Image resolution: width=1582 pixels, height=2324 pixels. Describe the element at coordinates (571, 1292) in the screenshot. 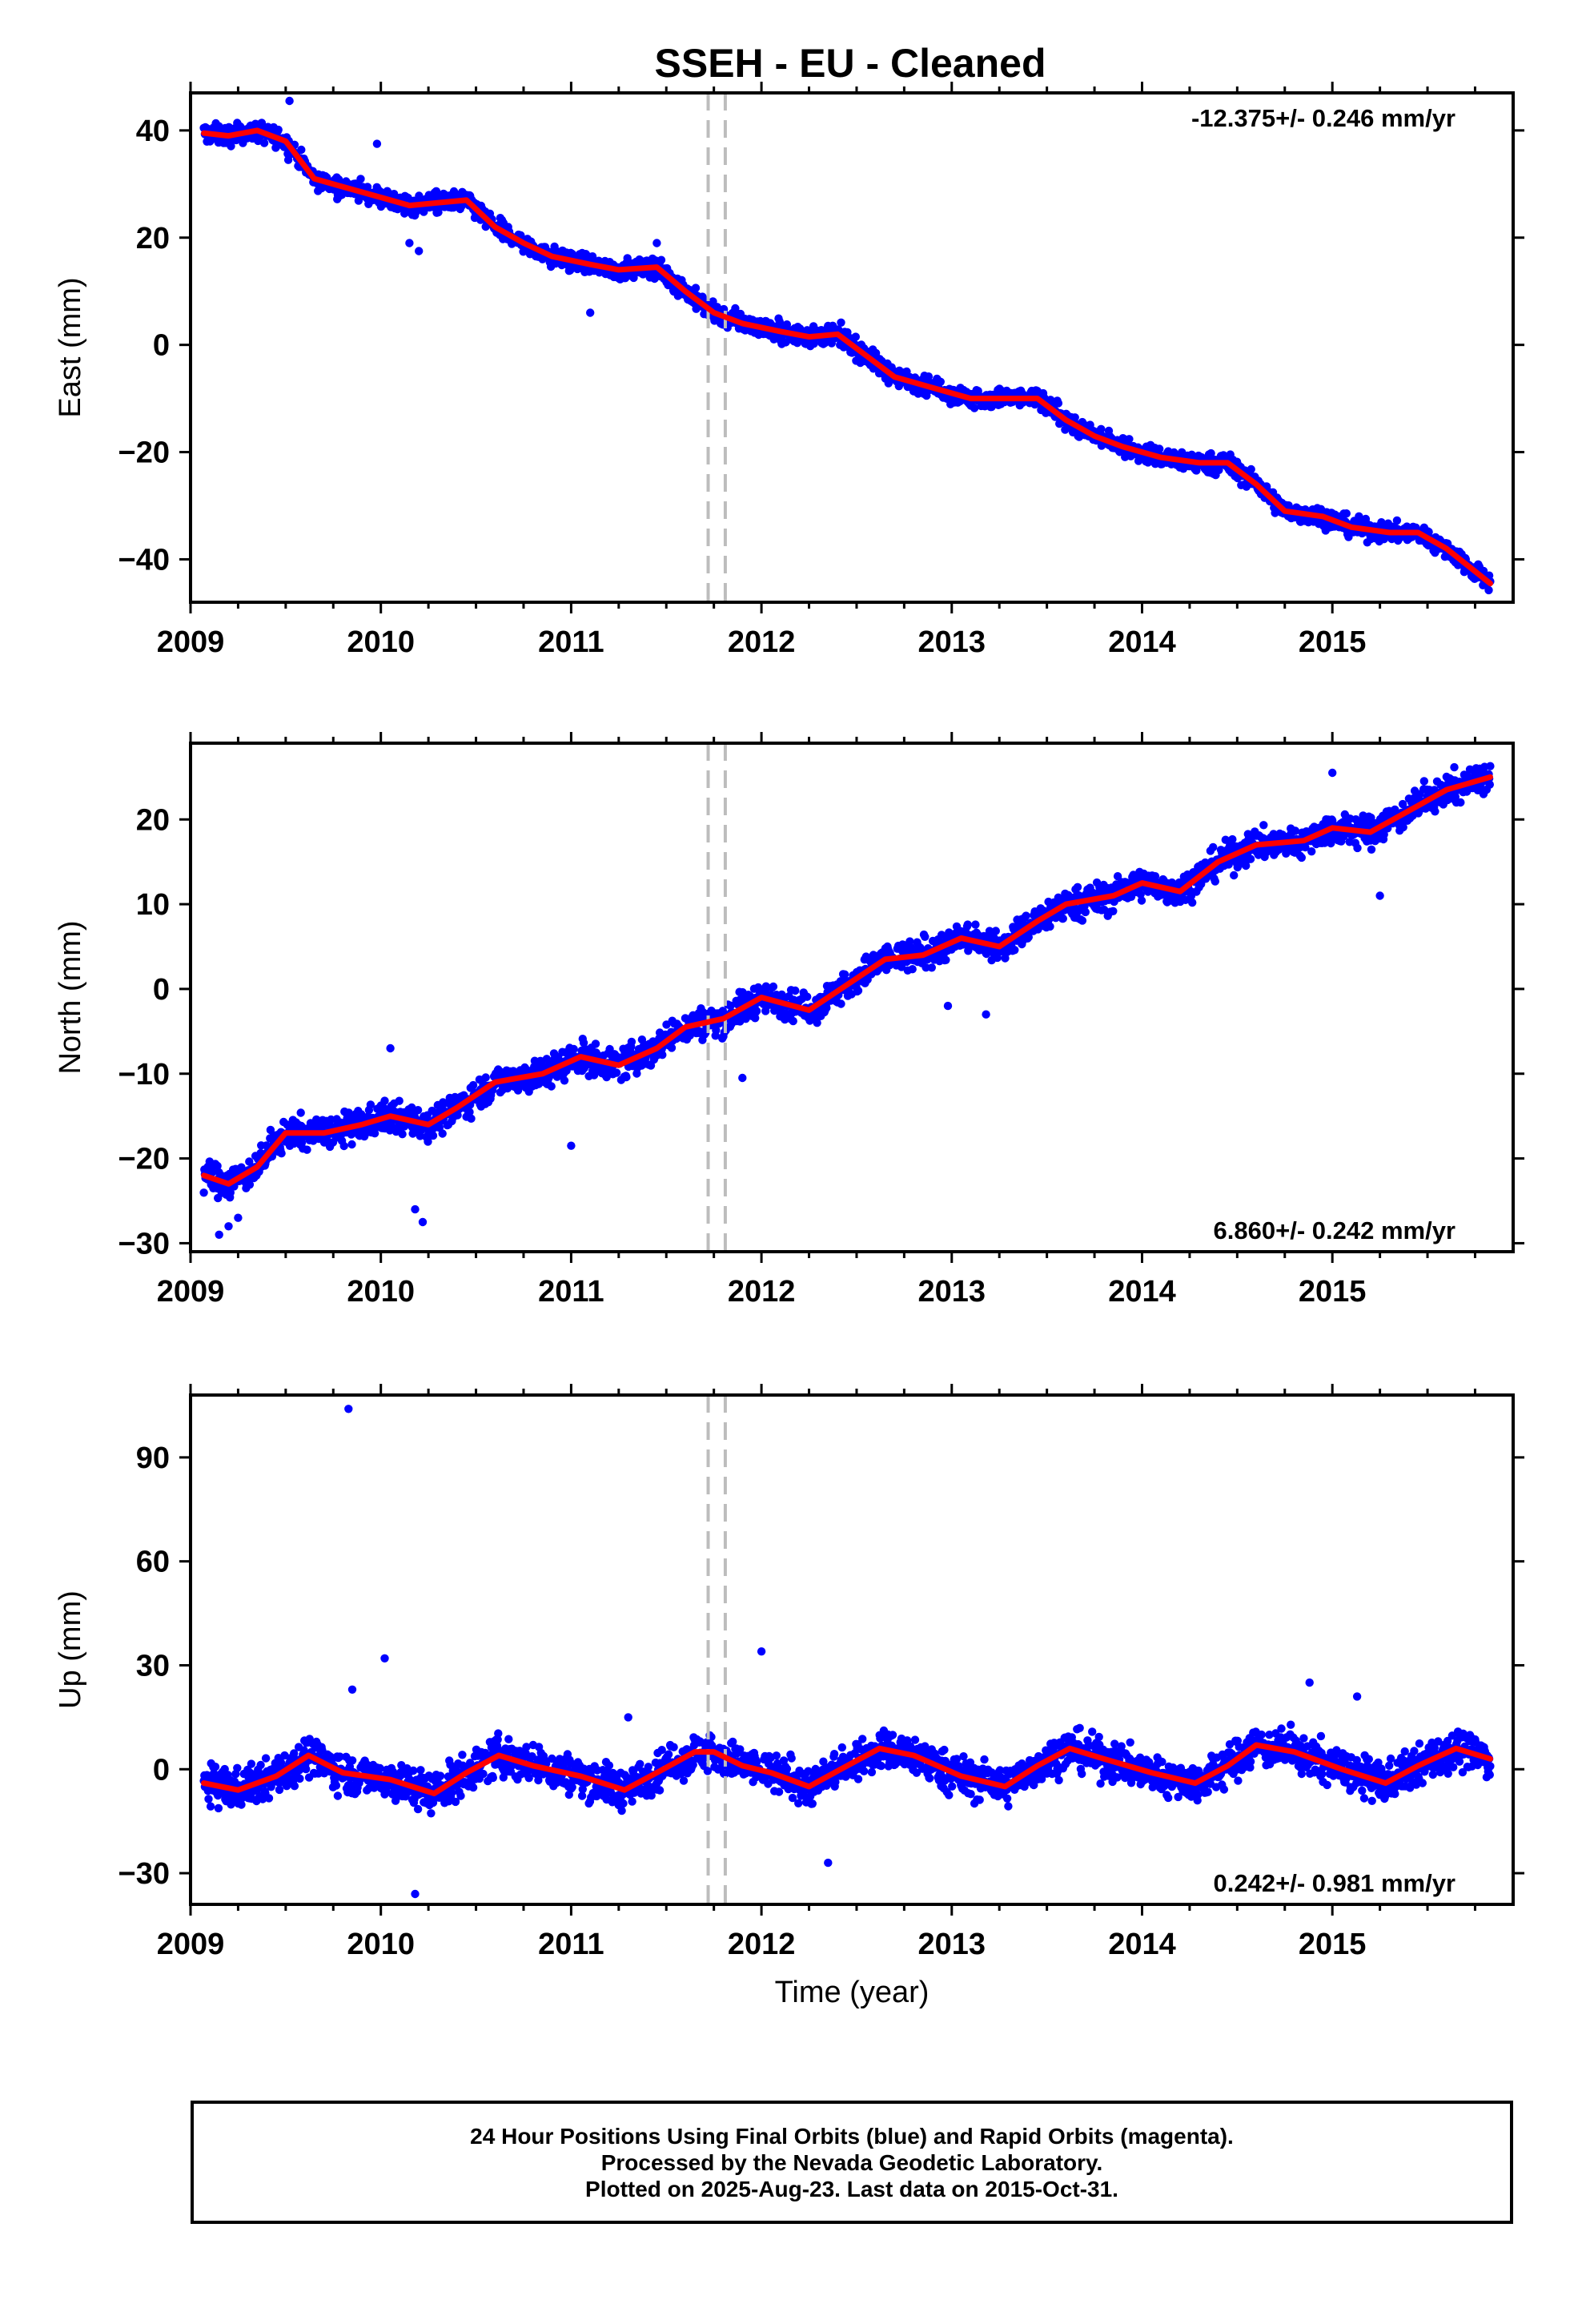

I see `x-tick-label: 2011` at that location.